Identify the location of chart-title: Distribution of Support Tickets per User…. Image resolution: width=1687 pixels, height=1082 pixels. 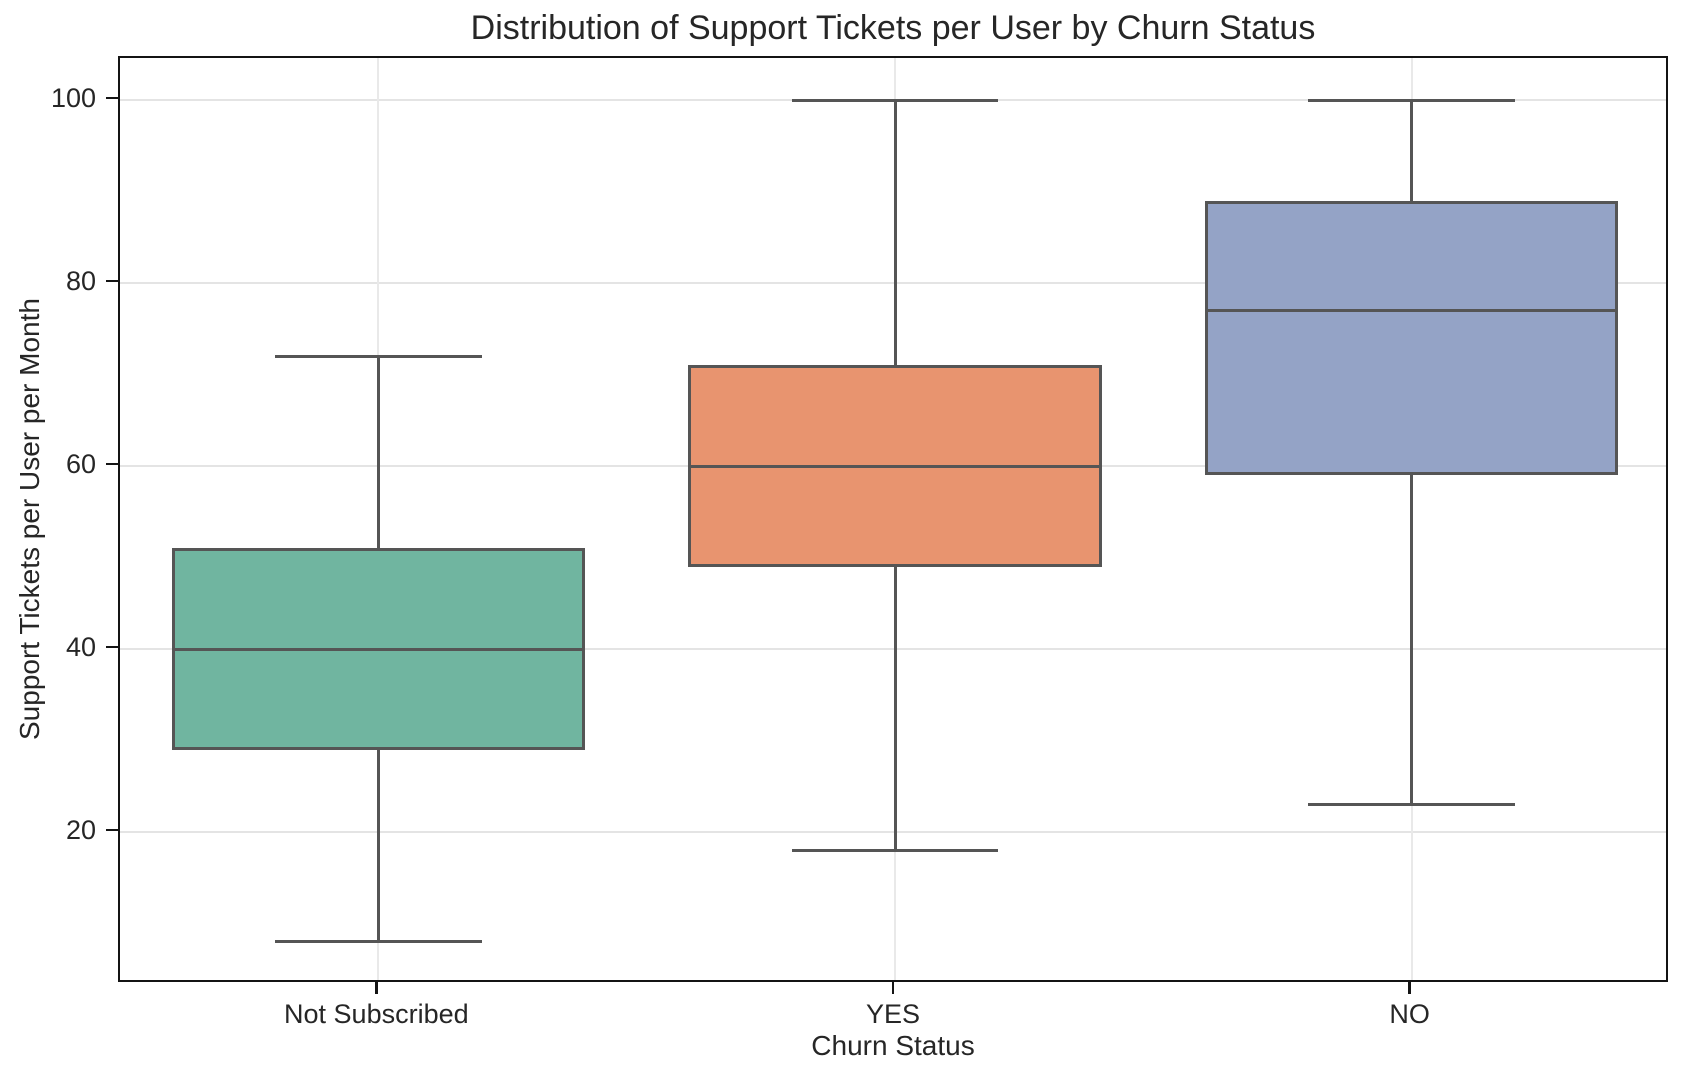
(893, 28).